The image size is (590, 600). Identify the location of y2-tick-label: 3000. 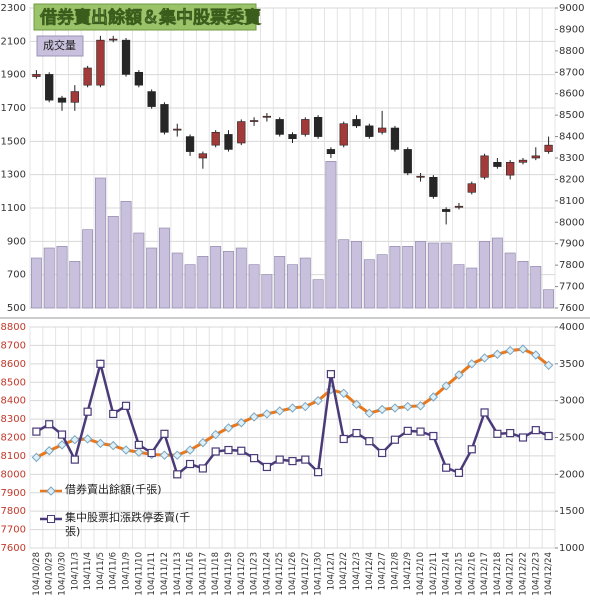
(571, 401).